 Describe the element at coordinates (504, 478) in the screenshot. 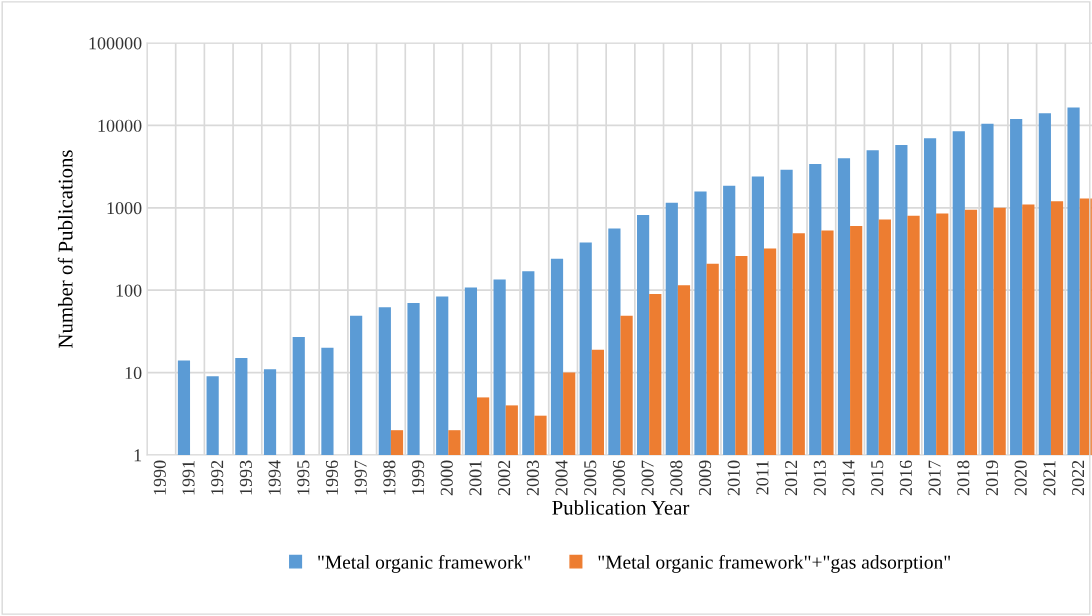

I see `x-tick-label: 2002` at that location.